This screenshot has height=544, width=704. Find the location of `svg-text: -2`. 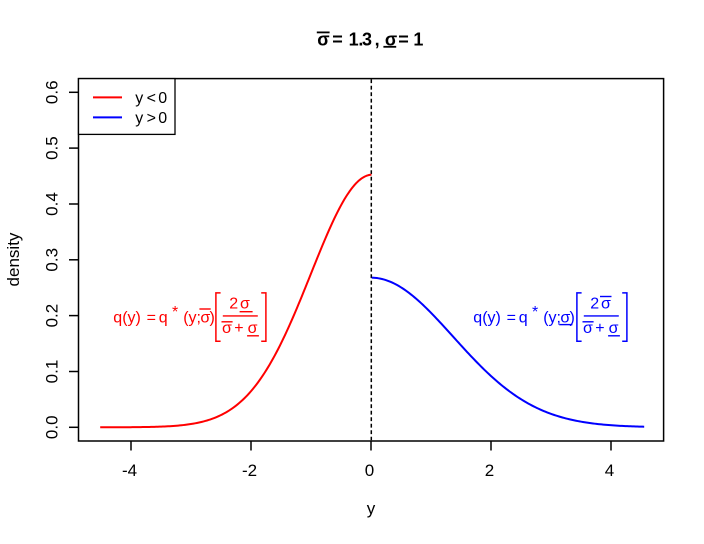

svg-text: -2 is located at coordinates (249, 470).